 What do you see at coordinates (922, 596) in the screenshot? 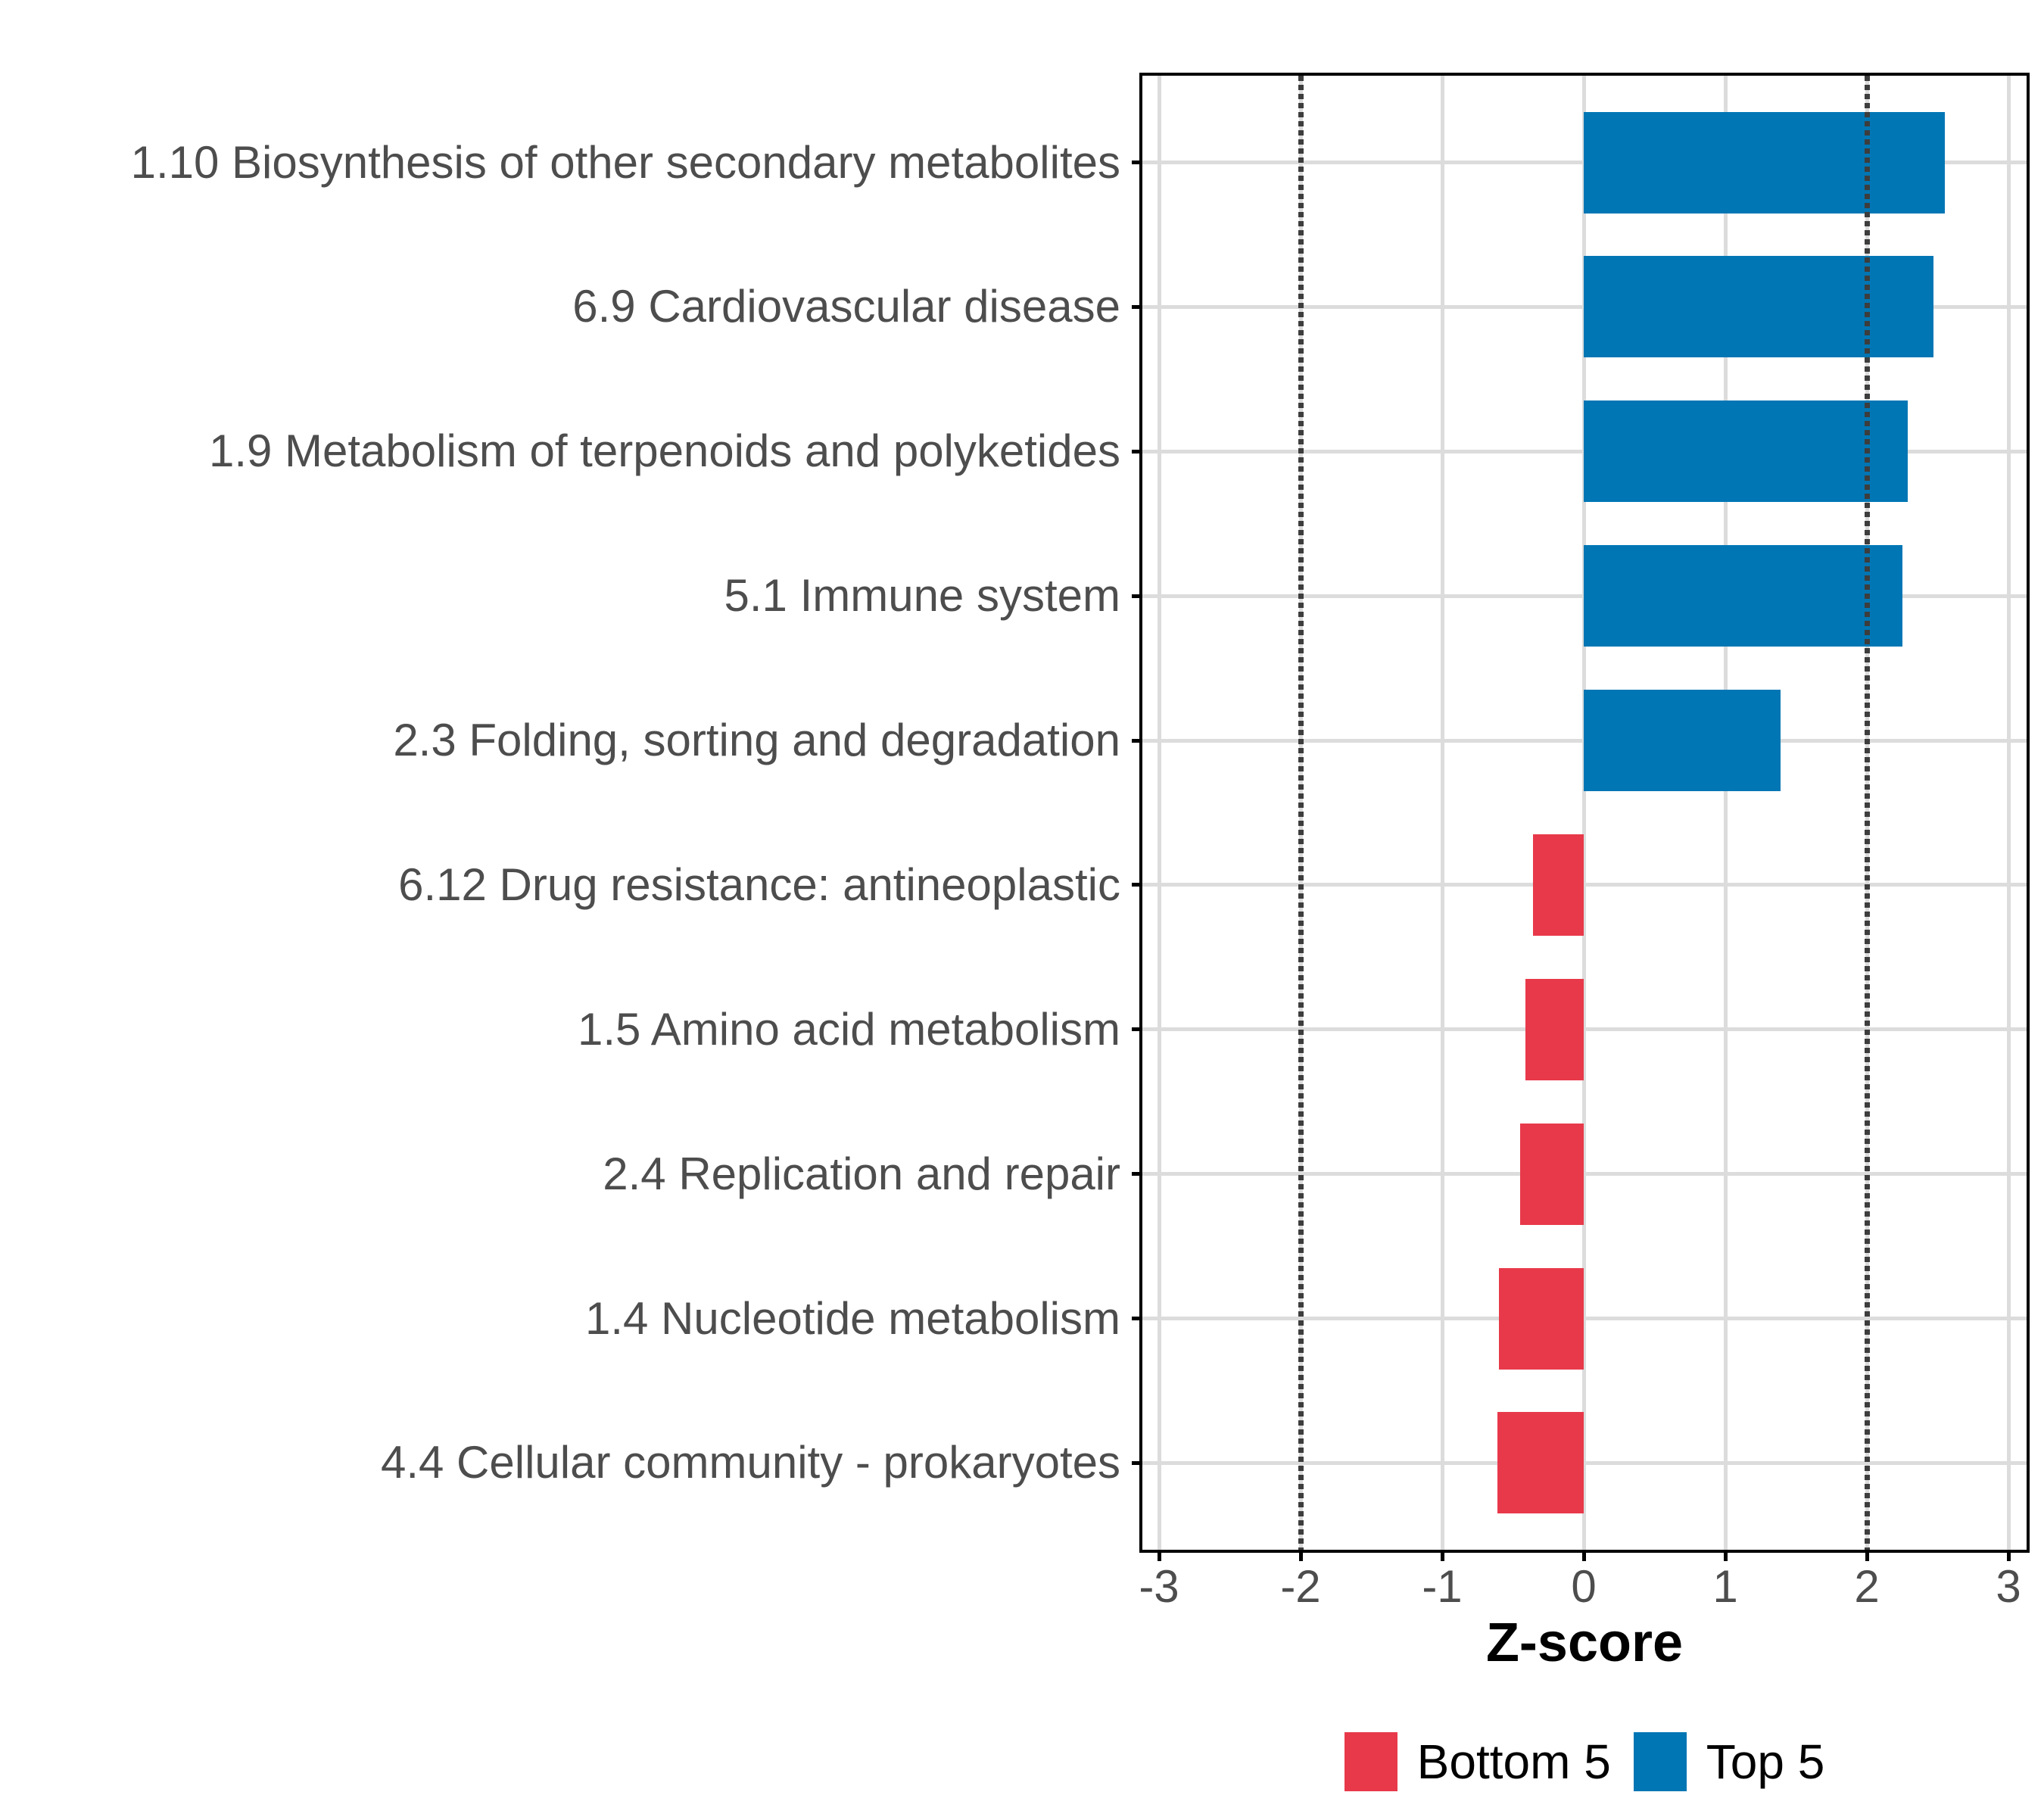
I see `y-axis-label: 5.1 Immune system` at bounding box center [922, 596].